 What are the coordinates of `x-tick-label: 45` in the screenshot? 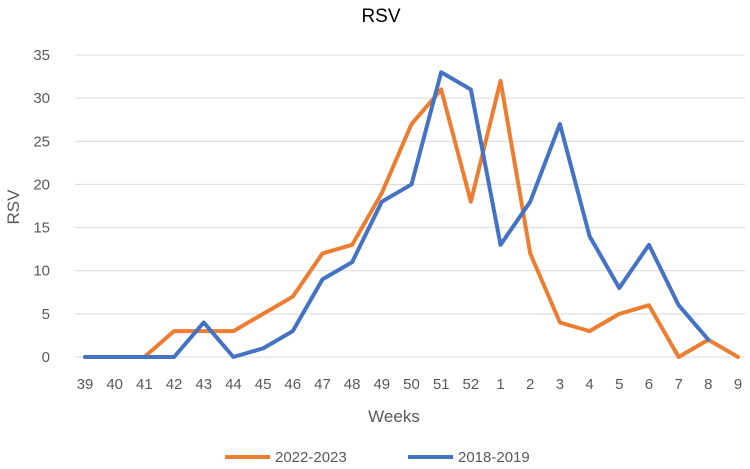 It's located at (263, 384).